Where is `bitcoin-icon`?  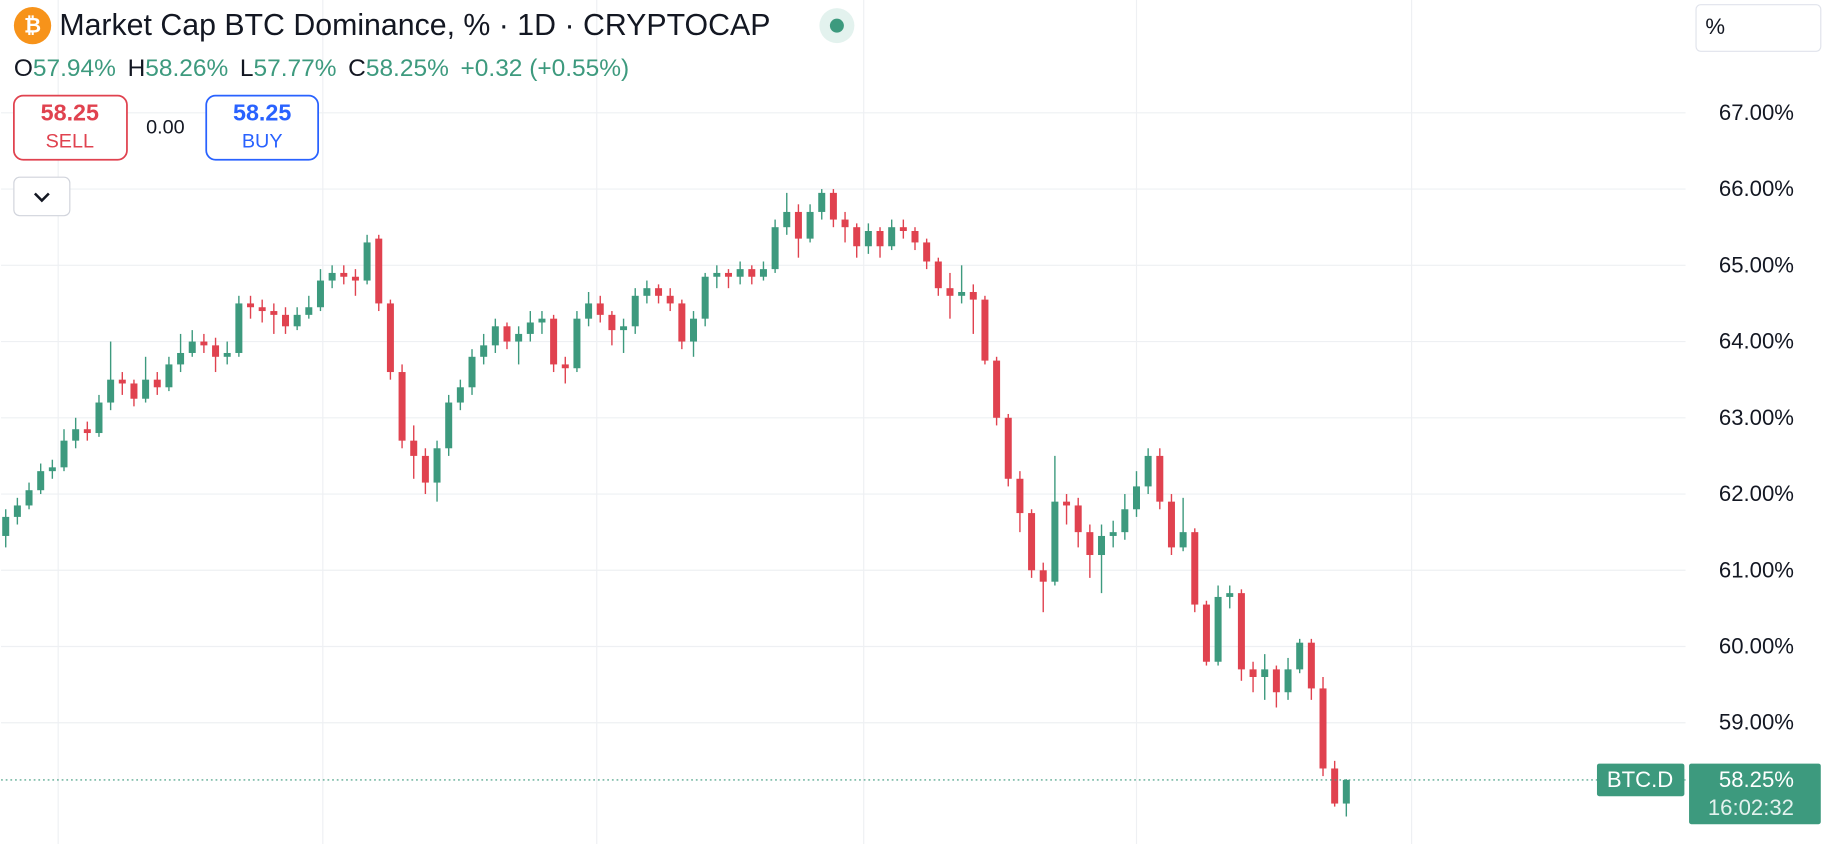 bitcoin-icon is located at coordinates (32, 25).